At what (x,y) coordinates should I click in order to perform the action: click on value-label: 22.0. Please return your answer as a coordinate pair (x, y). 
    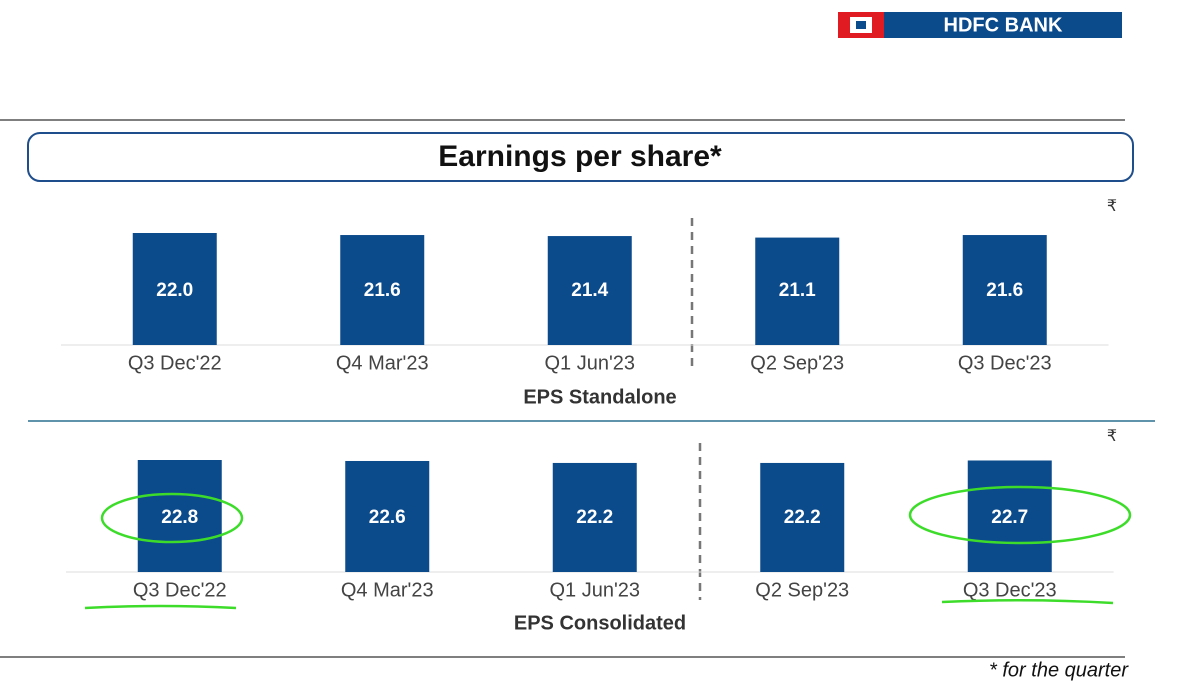
    Looking at the image, I should click on (174, 290).